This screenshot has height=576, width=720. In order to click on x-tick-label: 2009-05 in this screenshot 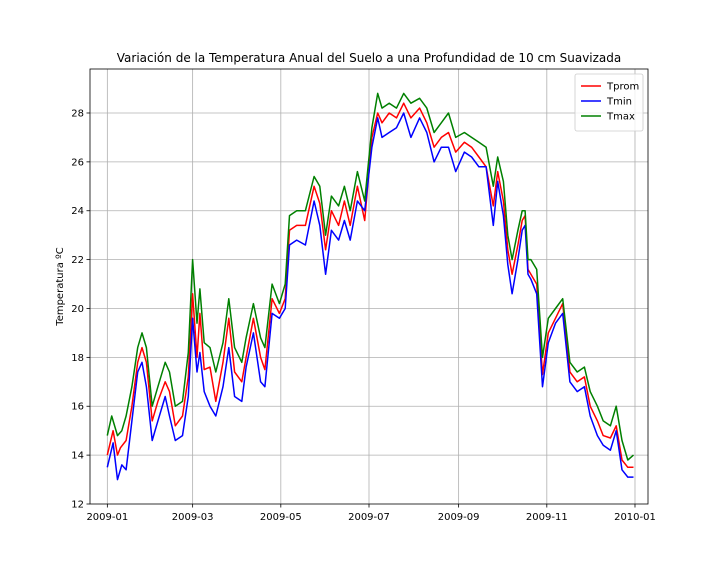, I will do `click(281, 517)`.